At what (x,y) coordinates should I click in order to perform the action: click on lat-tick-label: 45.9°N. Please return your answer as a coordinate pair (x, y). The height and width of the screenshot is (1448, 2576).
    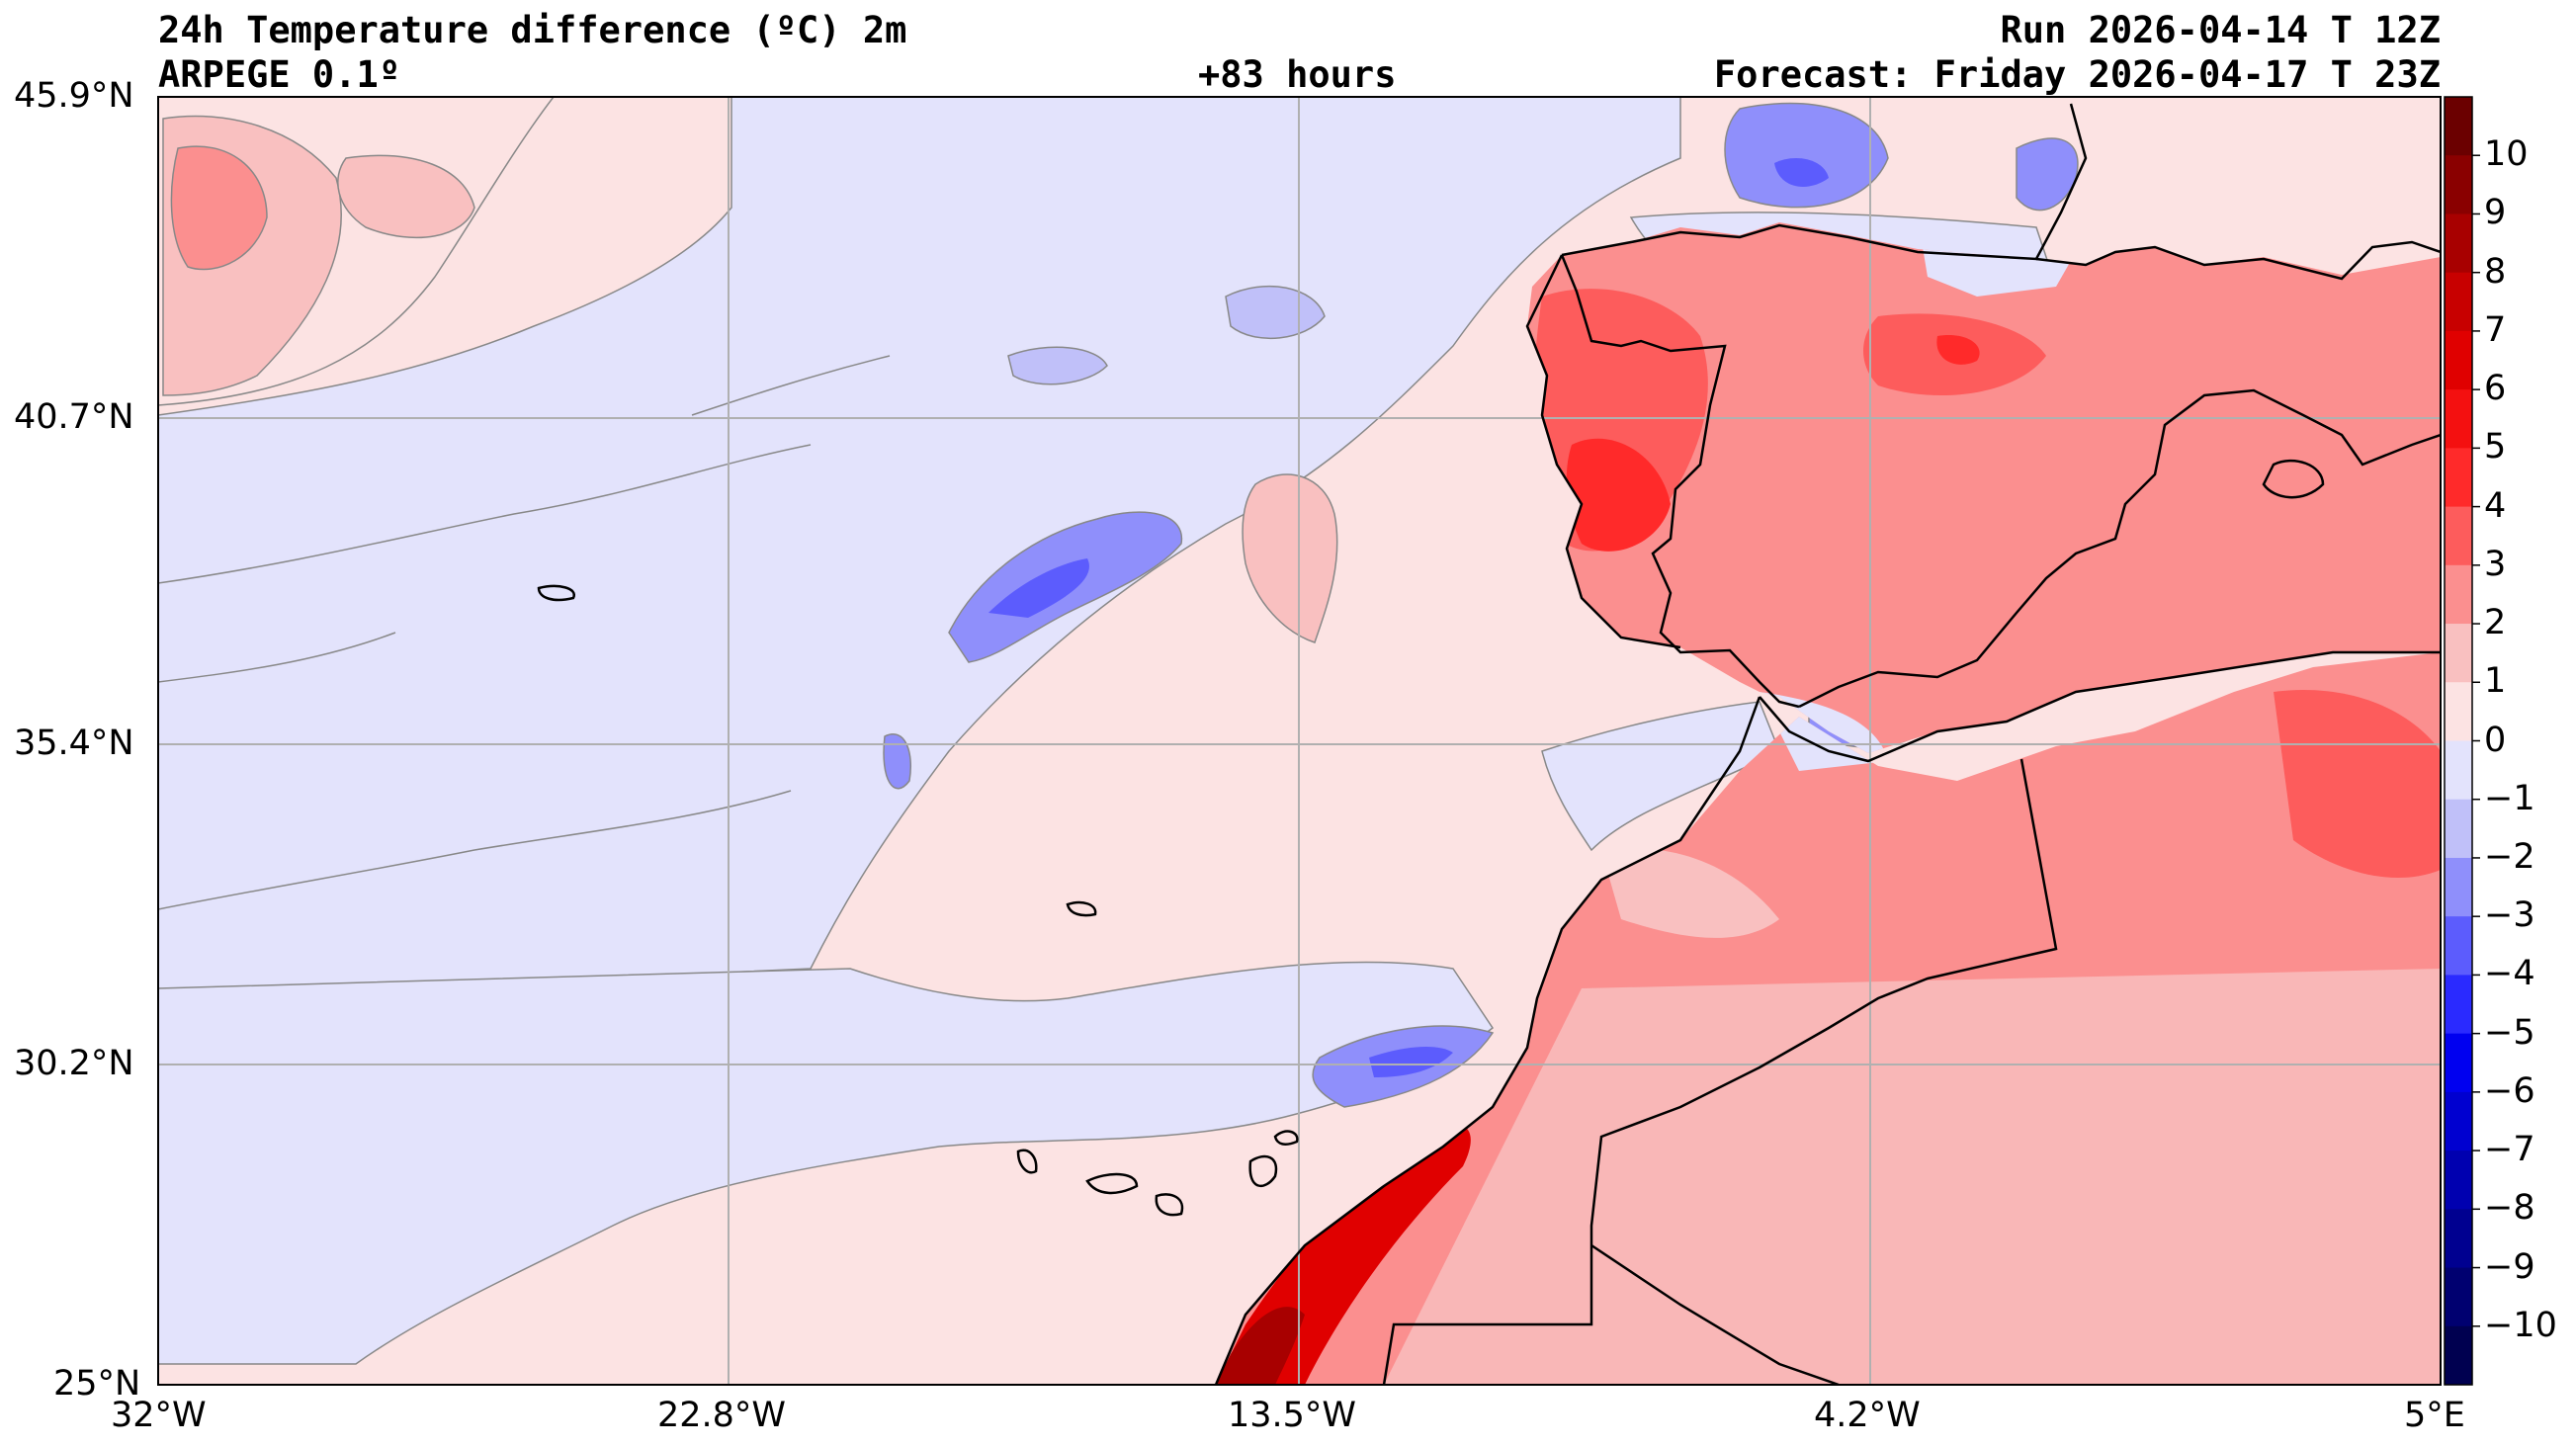
    Looking at the image, I should click on (74, 96).